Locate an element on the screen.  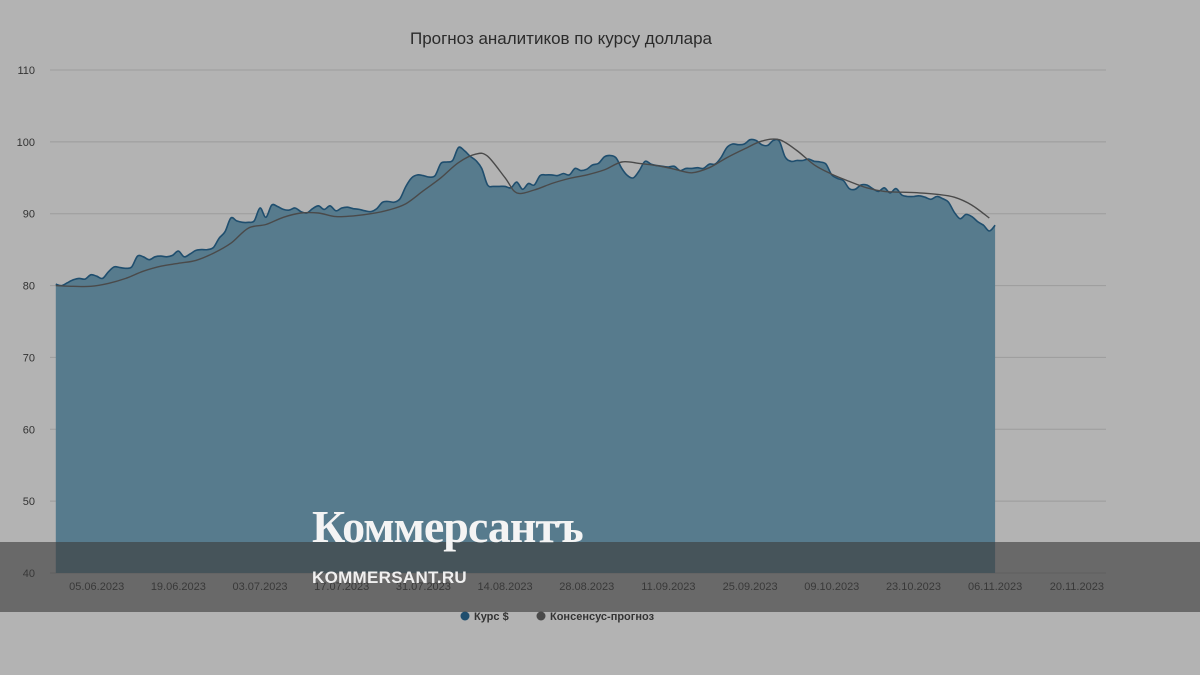
watermark-url: KOMMERSANT.RU is located at coordinates (390, 577).